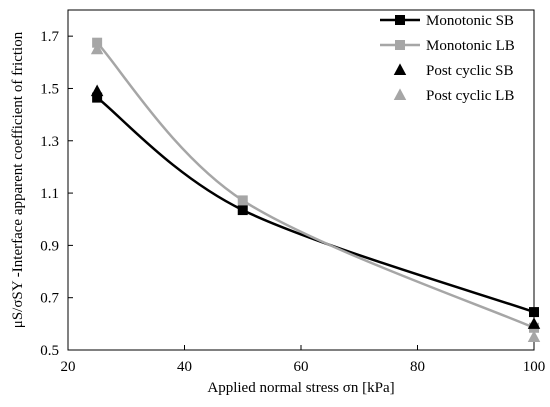  Describe the element at coordinates (68, 367) in the screenshot. I see `x-tick-label-0: 20` at that location.